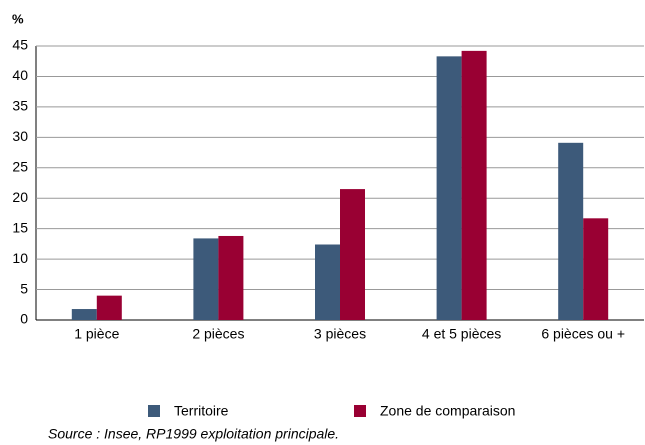  What do you see at coordinates (218, 334) in the screenshot?
I see `x-tick-label: 2 pièces` at bounding box center [218, 334].